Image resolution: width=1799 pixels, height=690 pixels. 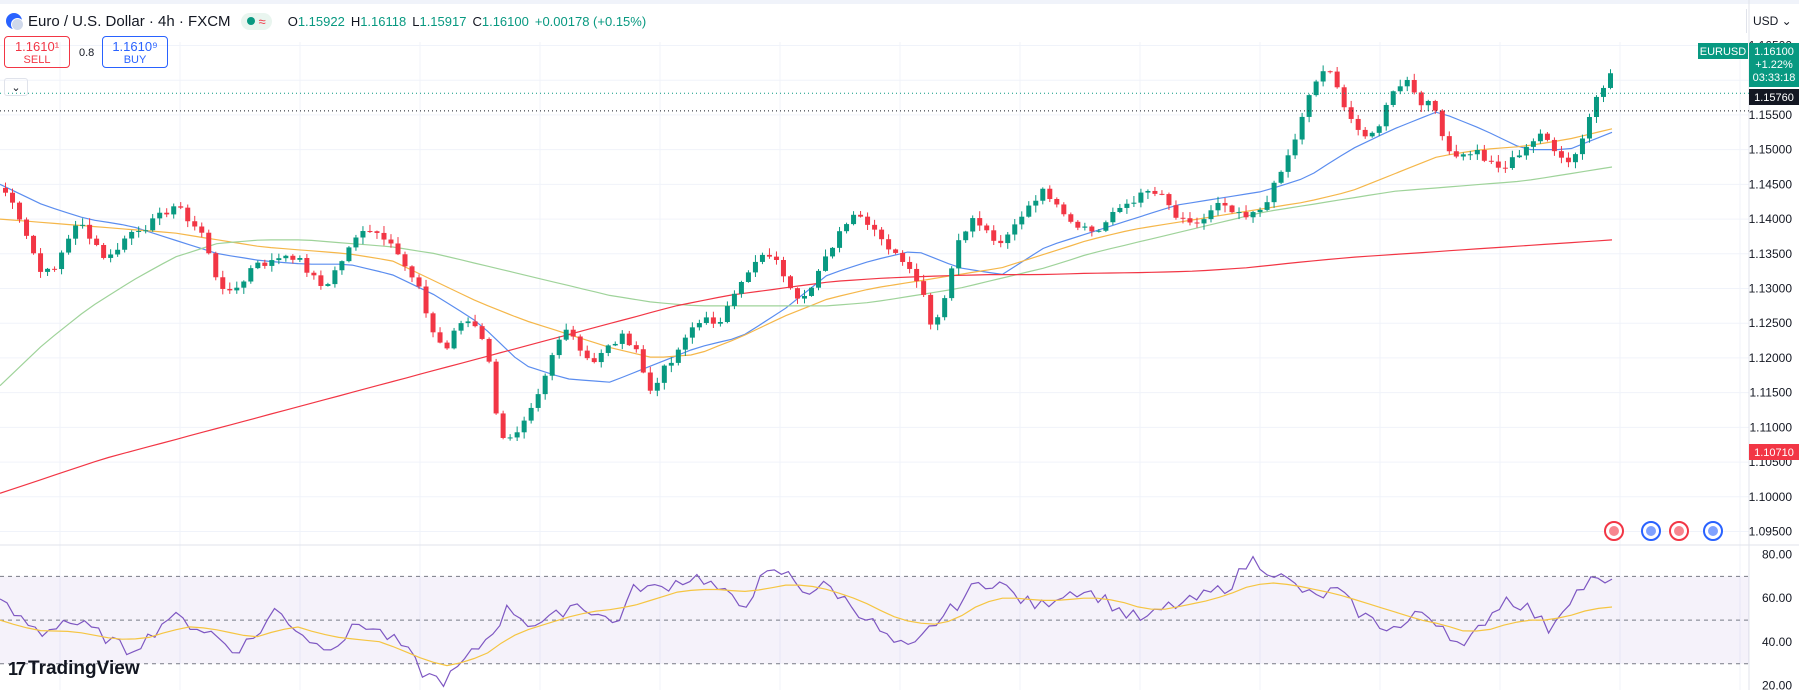 I want to click on low-value: 1.15917, so click(x=443, y=21).